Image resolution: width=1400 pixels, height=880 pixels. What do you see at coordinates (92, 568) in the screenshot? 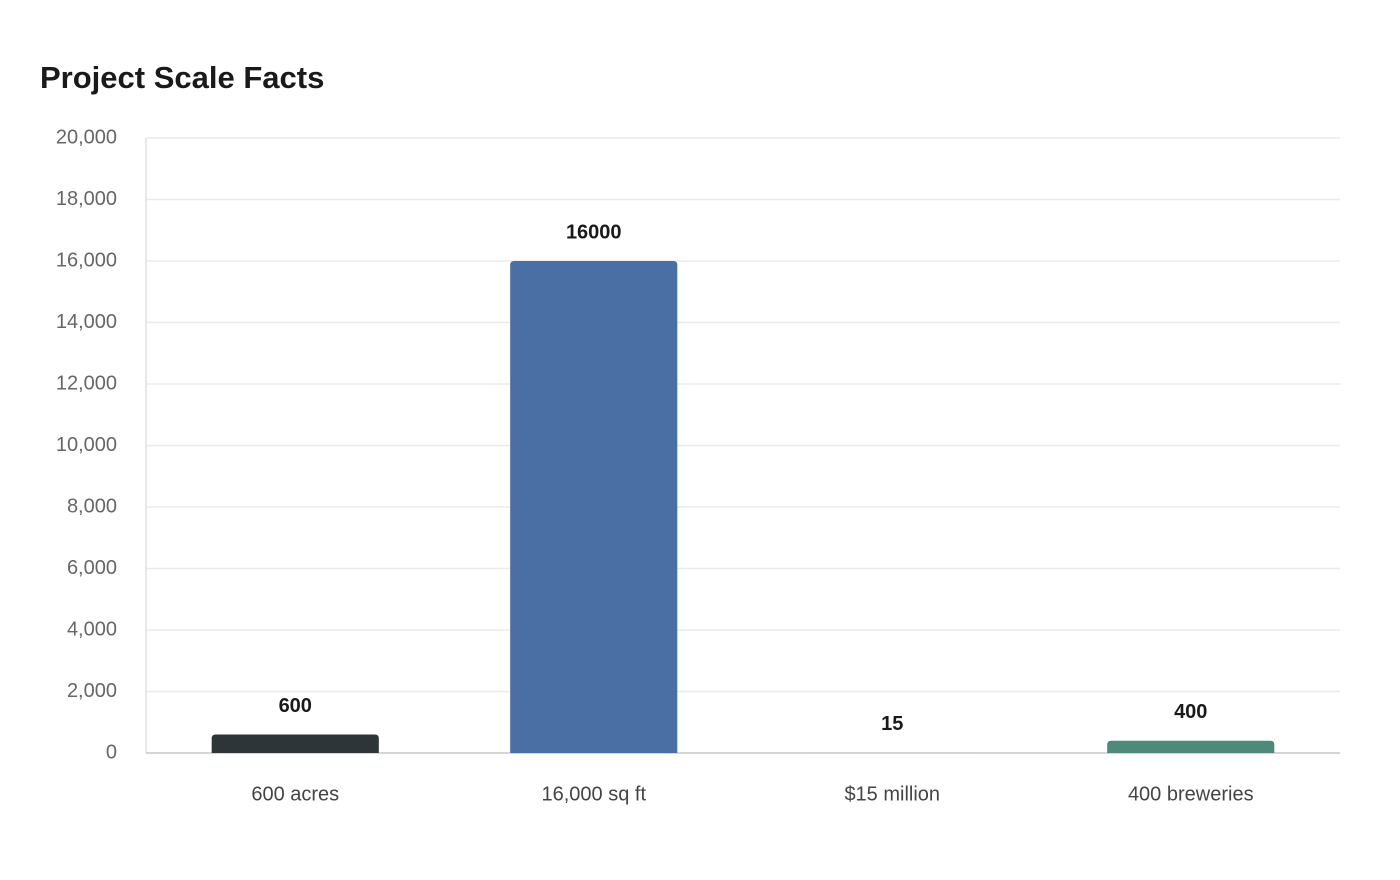
I see `y-tick-label: 6,000` at bounding box center [92, 568].